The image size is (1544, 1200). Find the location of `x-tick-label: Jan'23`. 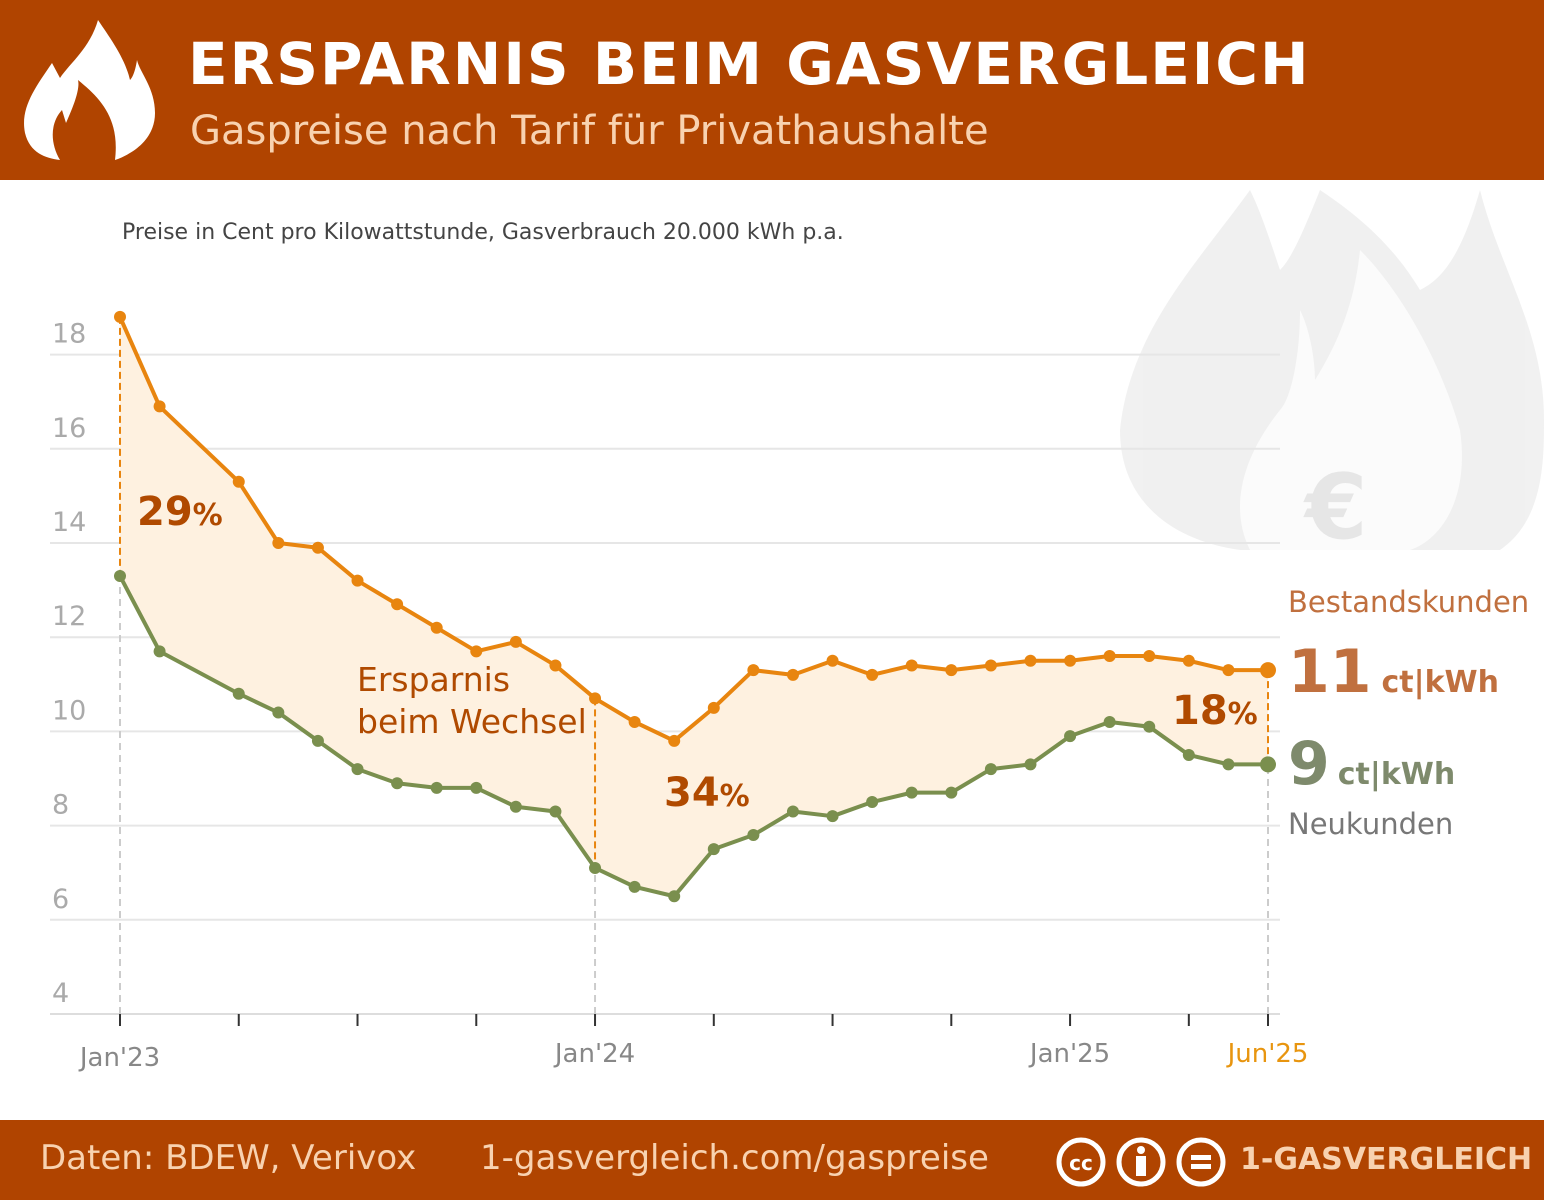

x-tick-label: Jan'23 is located at coordinates (119, 1058).